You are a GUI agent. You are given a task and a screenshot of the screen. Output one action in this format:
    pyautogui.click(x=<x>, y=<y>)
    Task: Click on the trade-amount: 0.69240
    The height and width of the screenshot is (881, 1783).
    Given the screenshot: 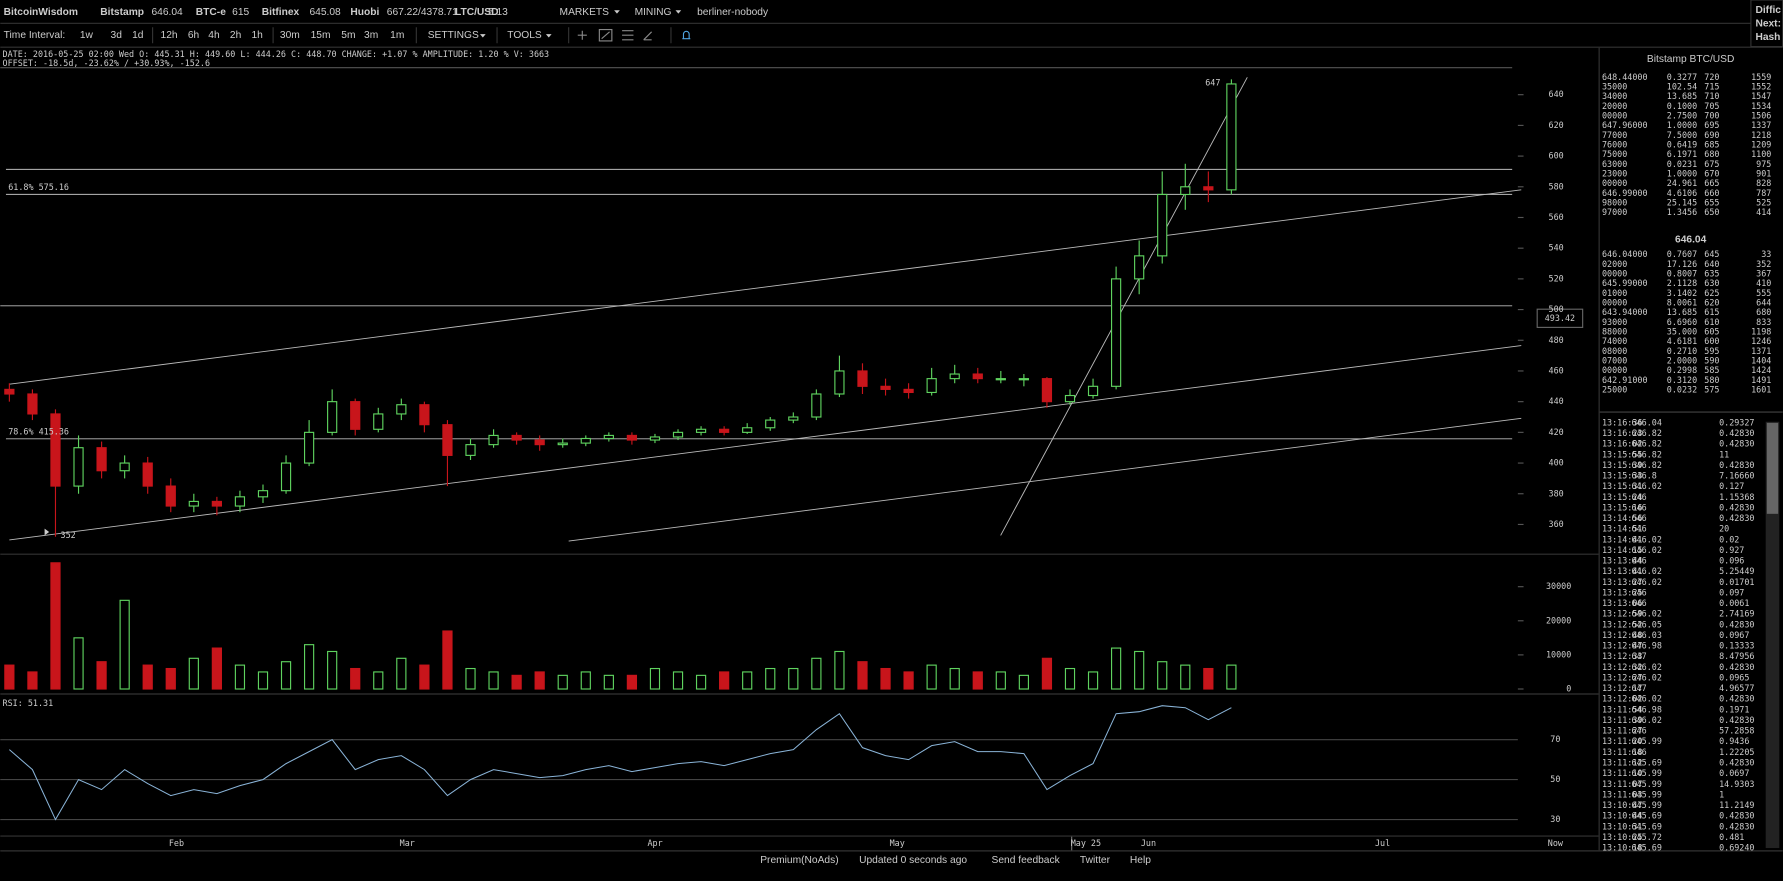 What is the action you would take?
    pyautogui.click(x=1736, y=848)
    